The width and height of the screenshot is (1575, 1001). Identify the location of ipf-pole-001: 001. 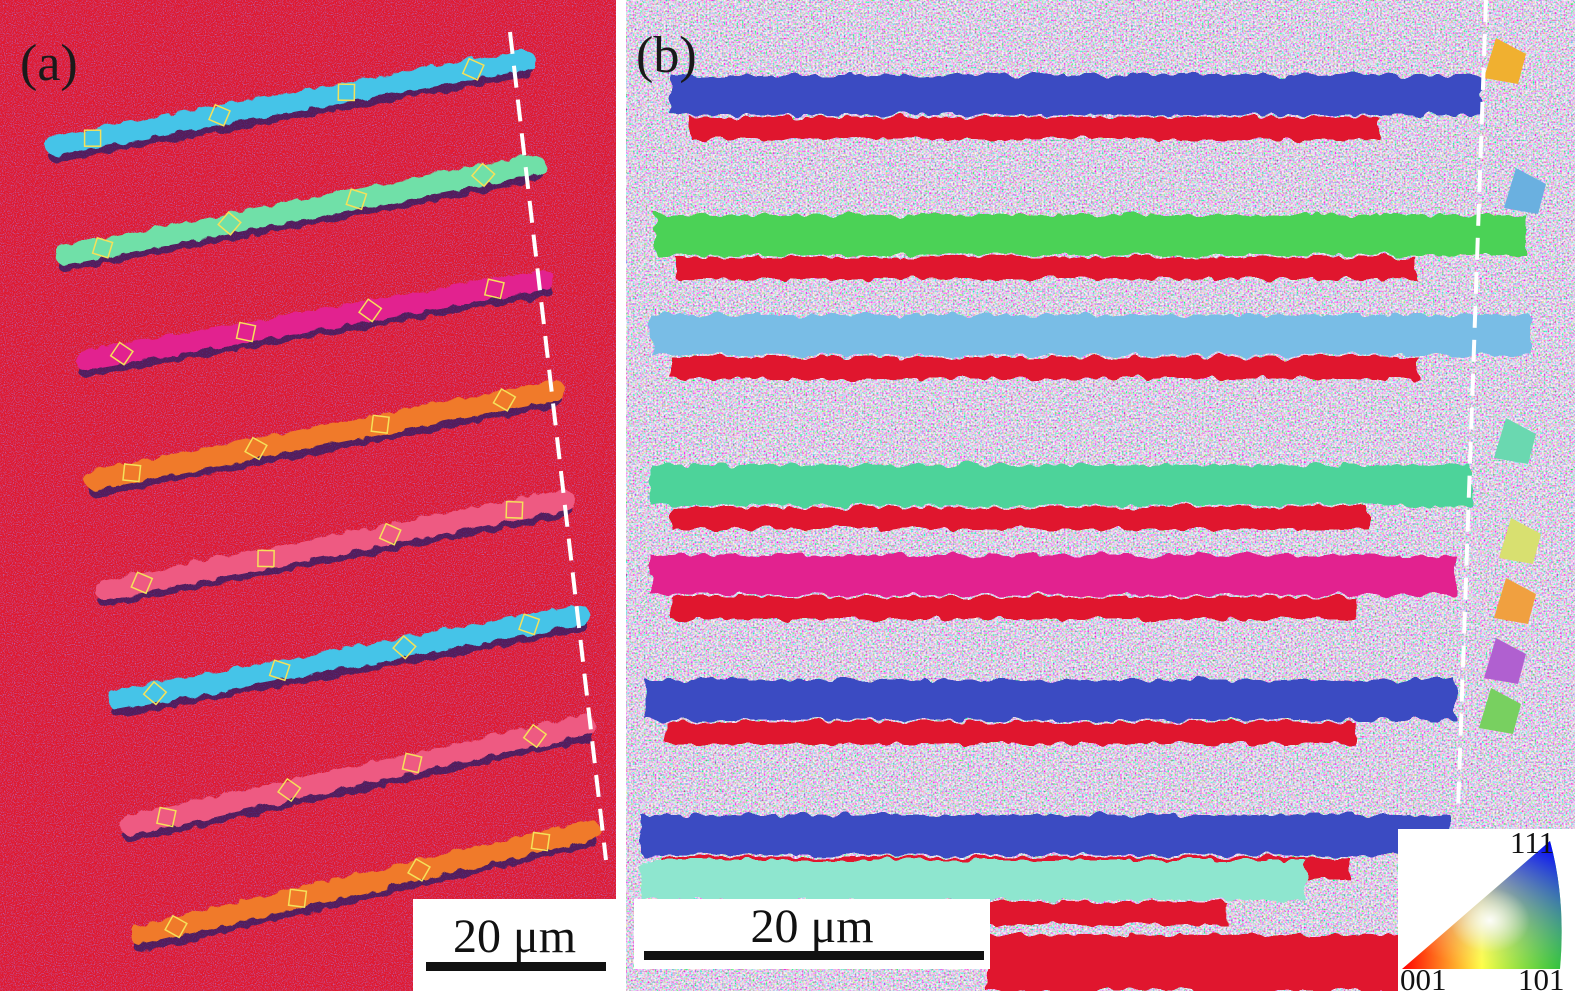
(1423, 979).